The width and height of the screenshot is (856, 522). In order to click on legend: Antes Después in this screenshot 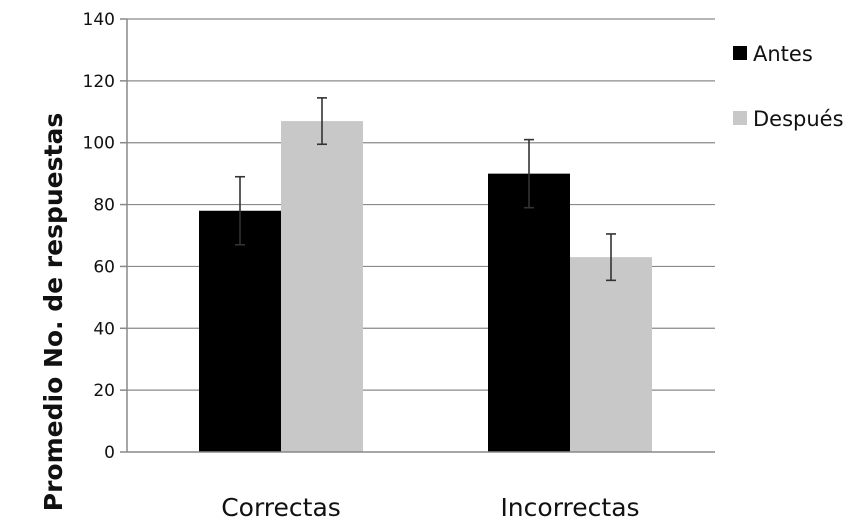, I will do `click(788, 86)`.